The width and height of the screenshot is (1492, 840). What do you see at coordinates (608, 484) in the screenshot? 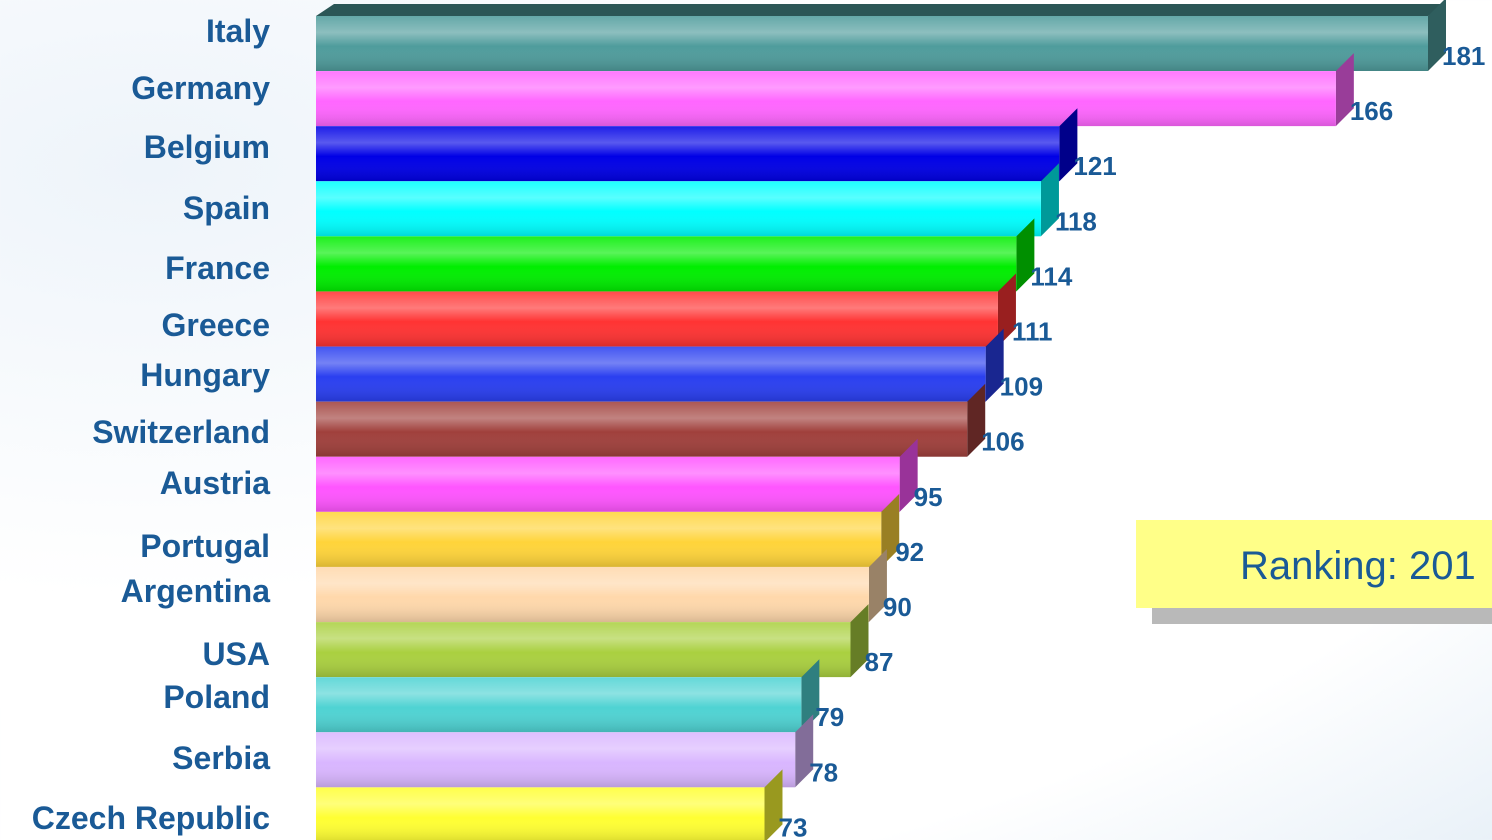
I see `bar-shine-austria` at bounding box center [608, 484].